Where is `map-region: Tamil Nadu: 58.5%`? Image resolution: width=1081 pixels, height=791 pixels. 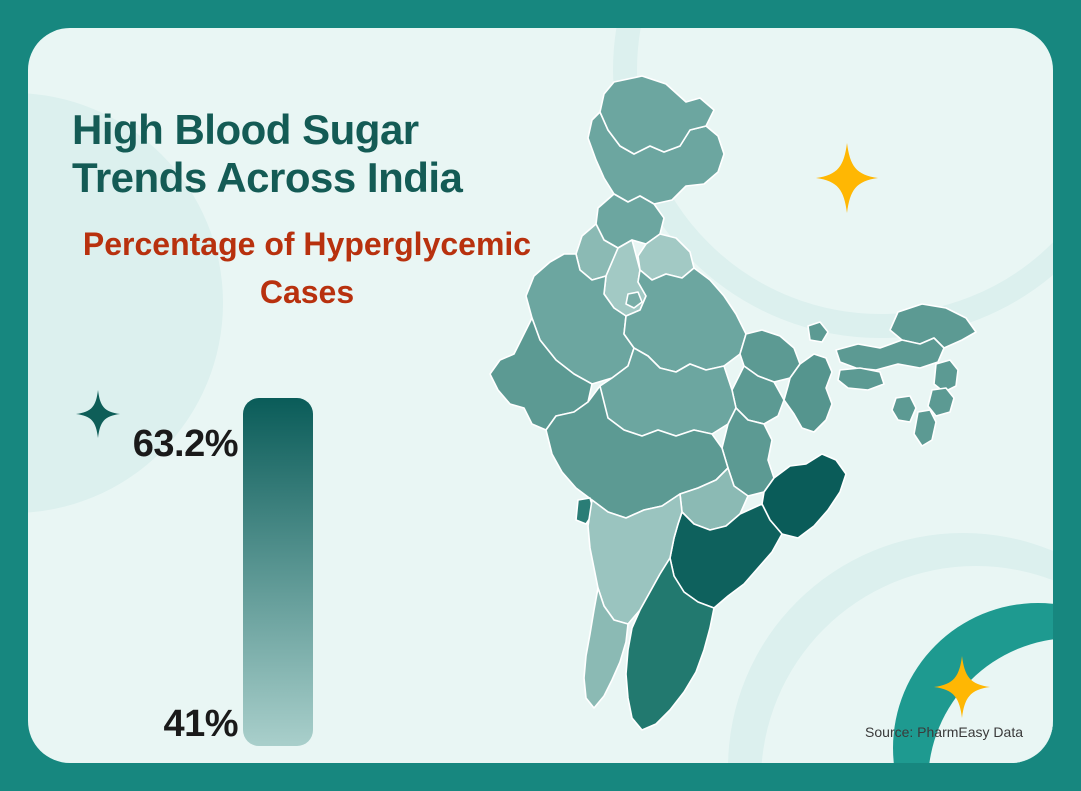
map-region: Tamil Nadu: 58.5% is located at coordinates (670, 644).